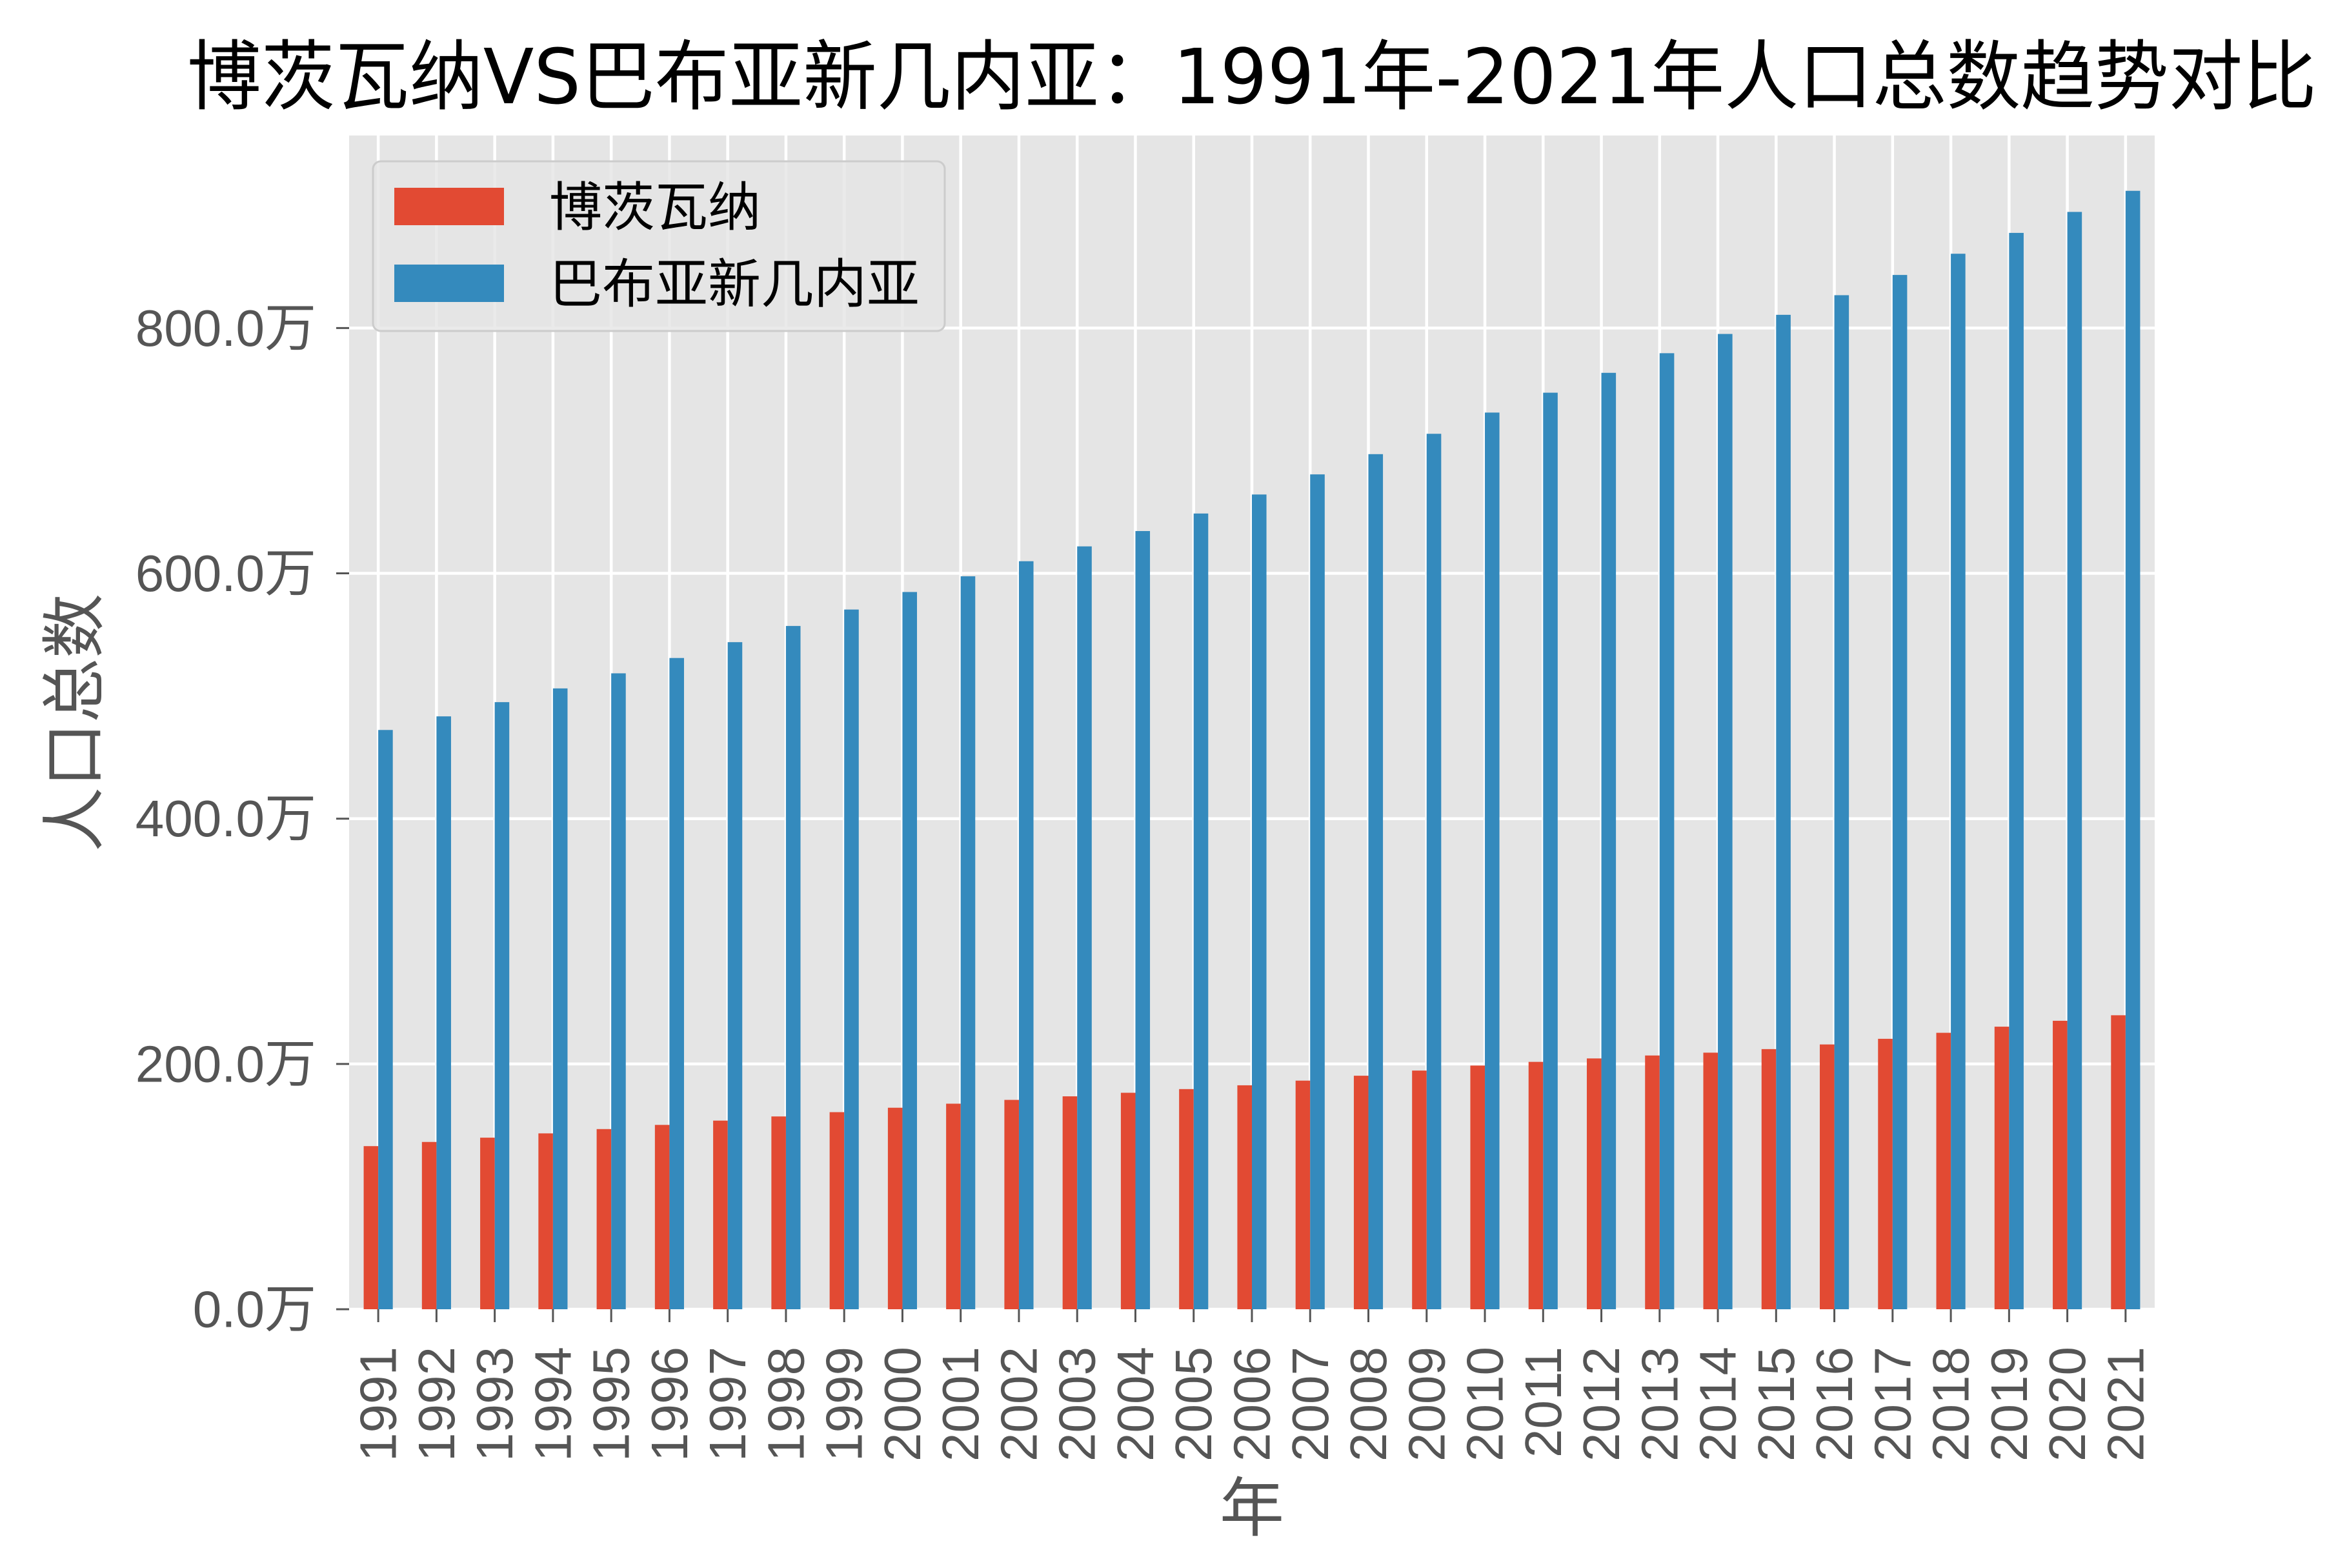  I want to click on bar-series2-2018, so click(1958, 782).